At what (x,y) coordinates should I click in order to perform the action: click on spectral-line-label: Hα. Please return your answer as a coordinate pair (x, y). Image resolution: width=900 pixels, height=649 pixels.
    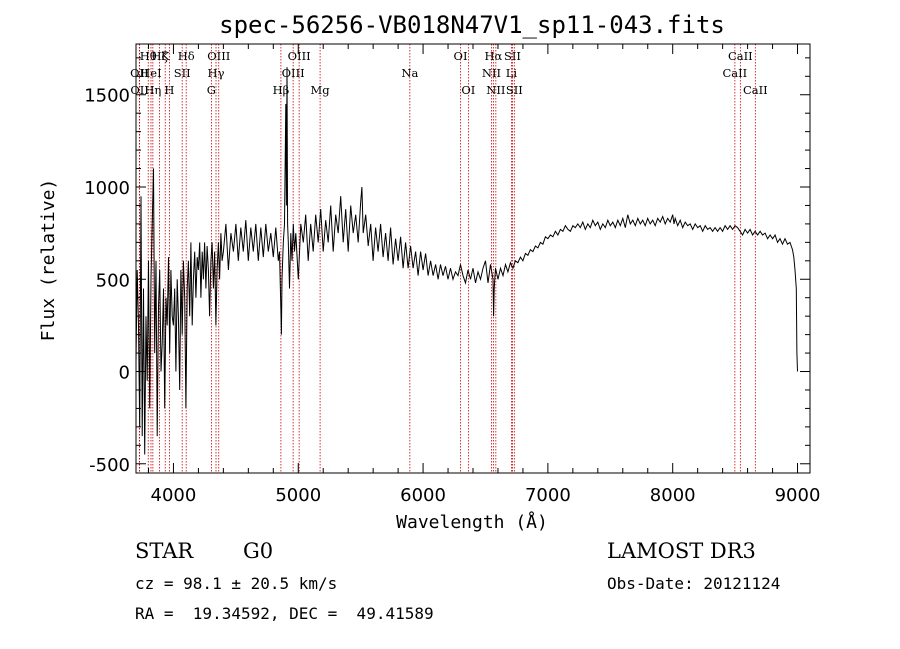
    Looking at the image, I should click on (493, 56).